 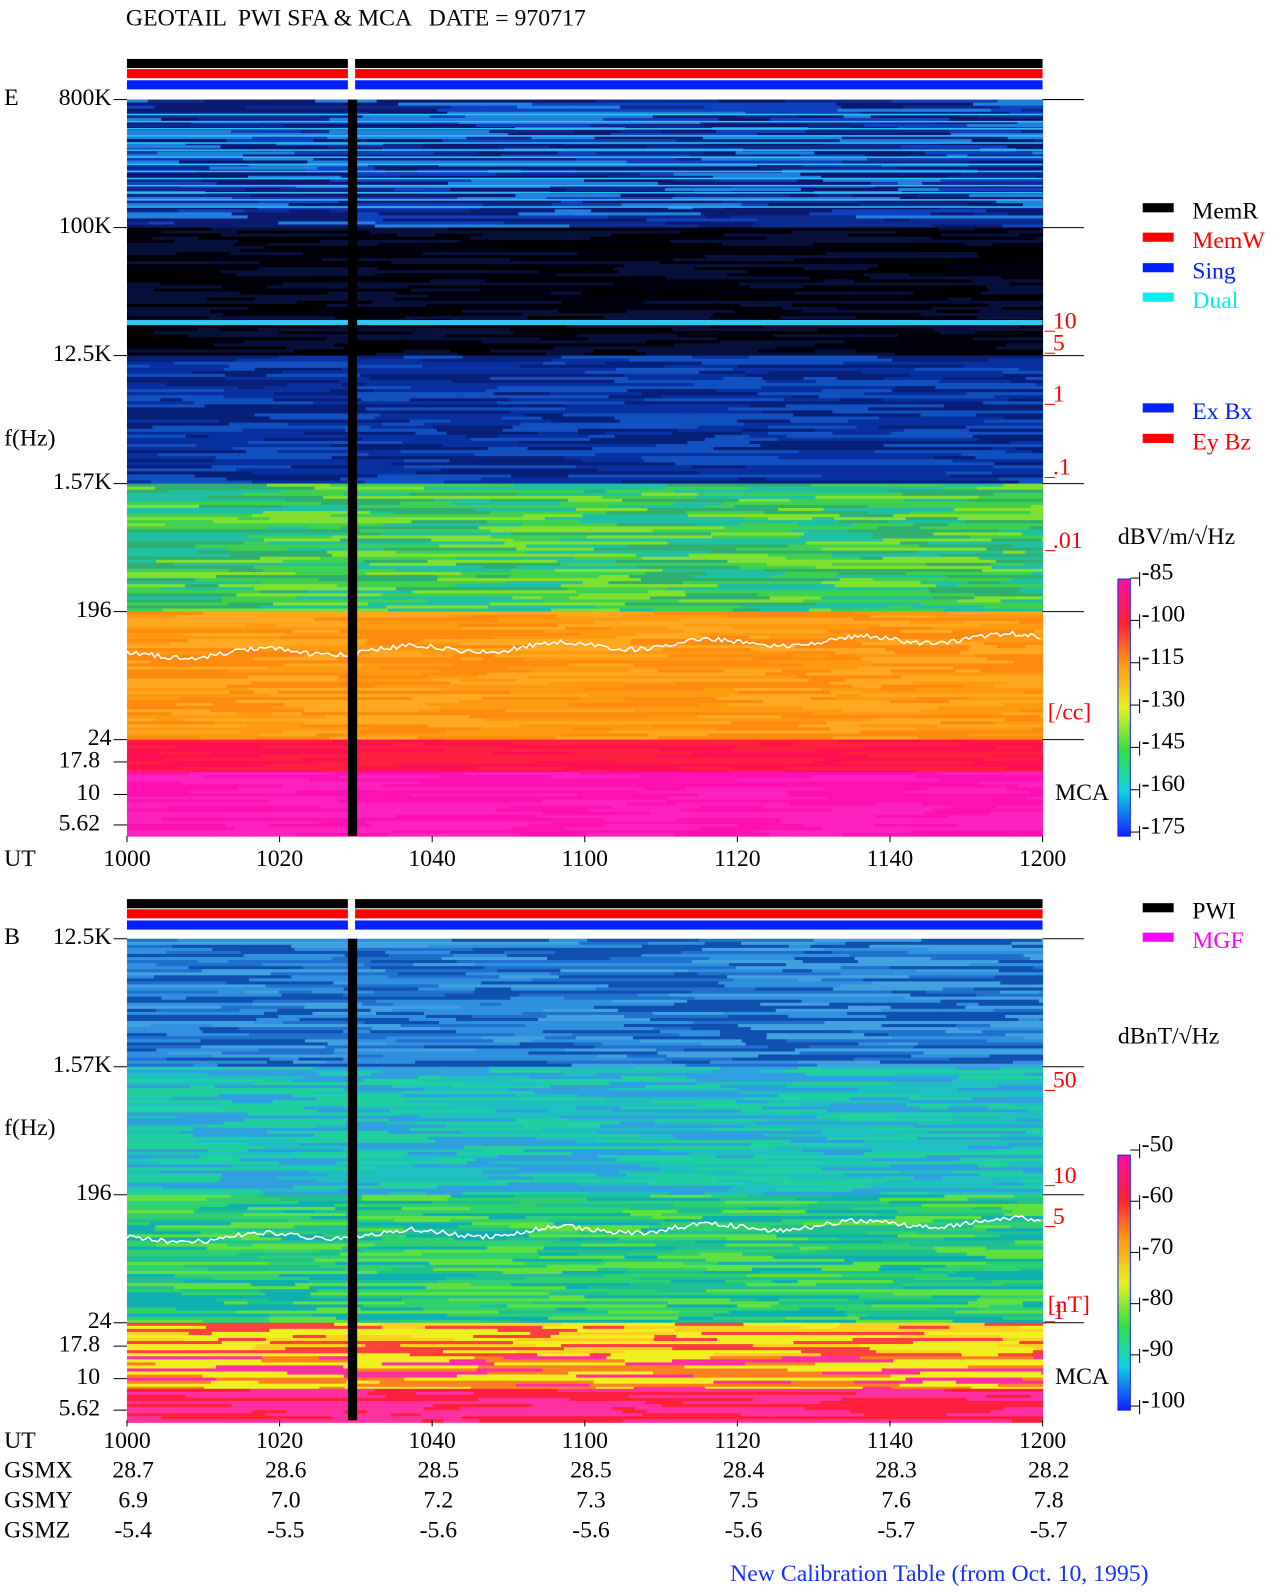 I want to click on x-axis-label: UT, so click(x=20, y=859).